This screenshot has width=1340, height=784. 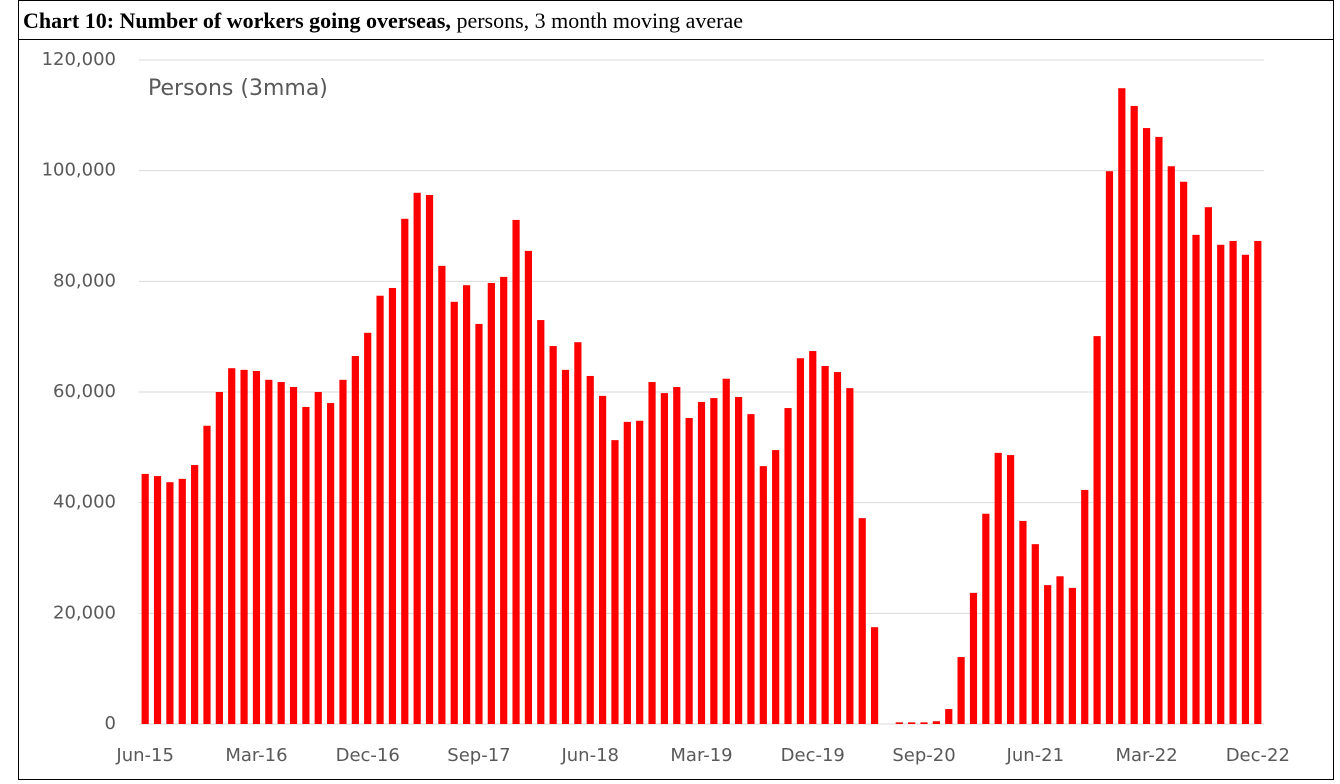 I want to click on x-tick-label: Jun-21, so click(x=1035, y=755).